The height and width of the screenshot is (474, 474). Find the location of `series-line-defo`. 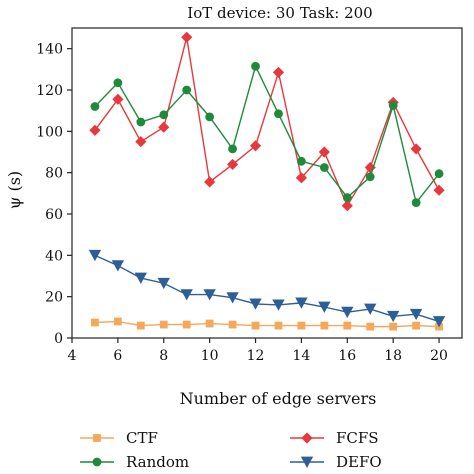

series-line-defo is located at coordinates (267, 288).